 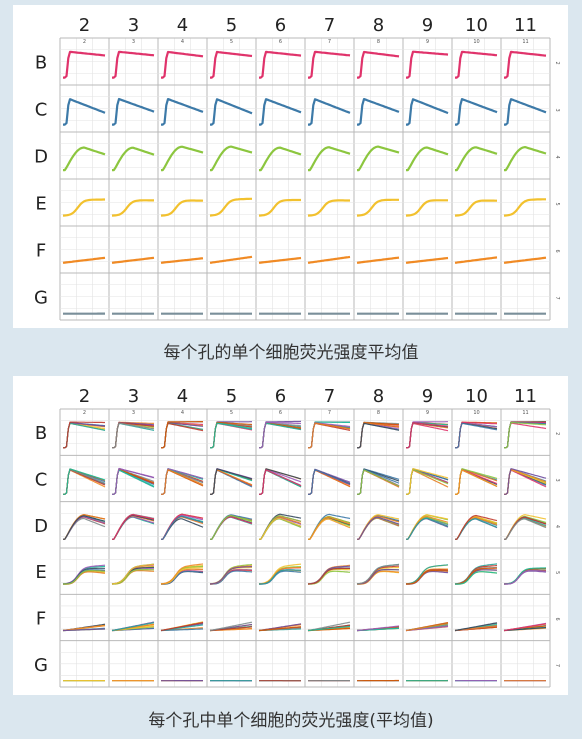 I want to click on column-label-4: 4, so click(x=182, y=396).